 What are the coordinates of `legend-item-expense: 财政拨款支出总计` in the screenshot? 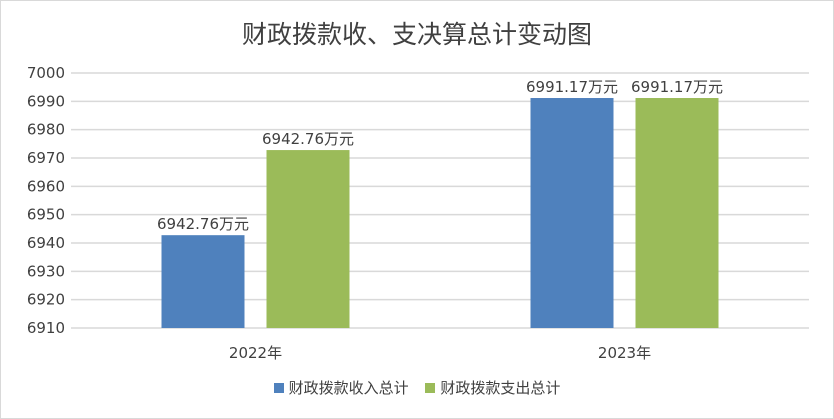 It's located at (492, 387).